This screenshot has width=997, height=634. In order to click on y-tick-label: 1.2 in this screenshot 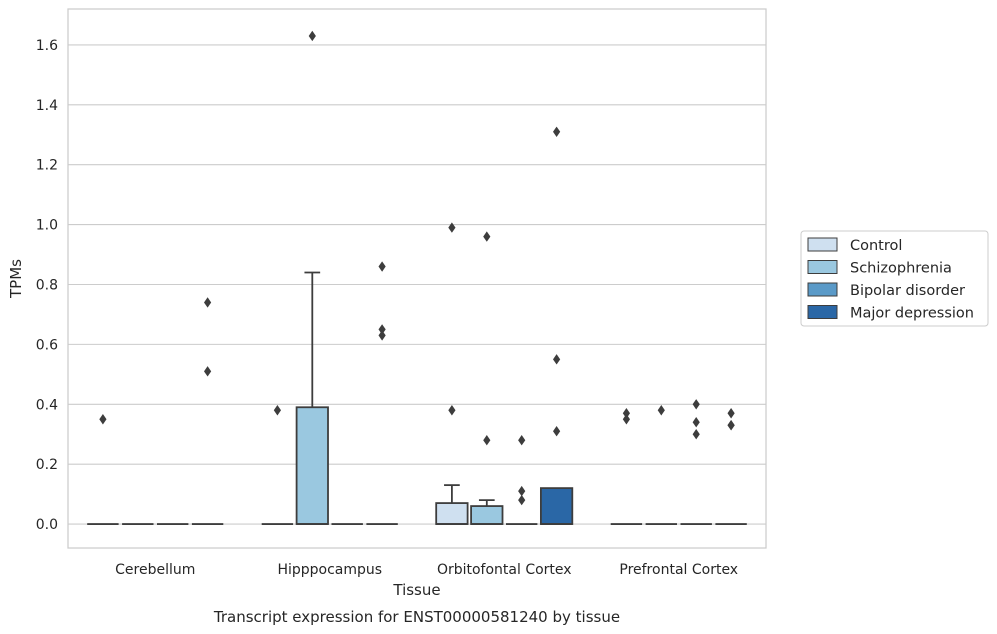, I will do `click(47, 166)`.